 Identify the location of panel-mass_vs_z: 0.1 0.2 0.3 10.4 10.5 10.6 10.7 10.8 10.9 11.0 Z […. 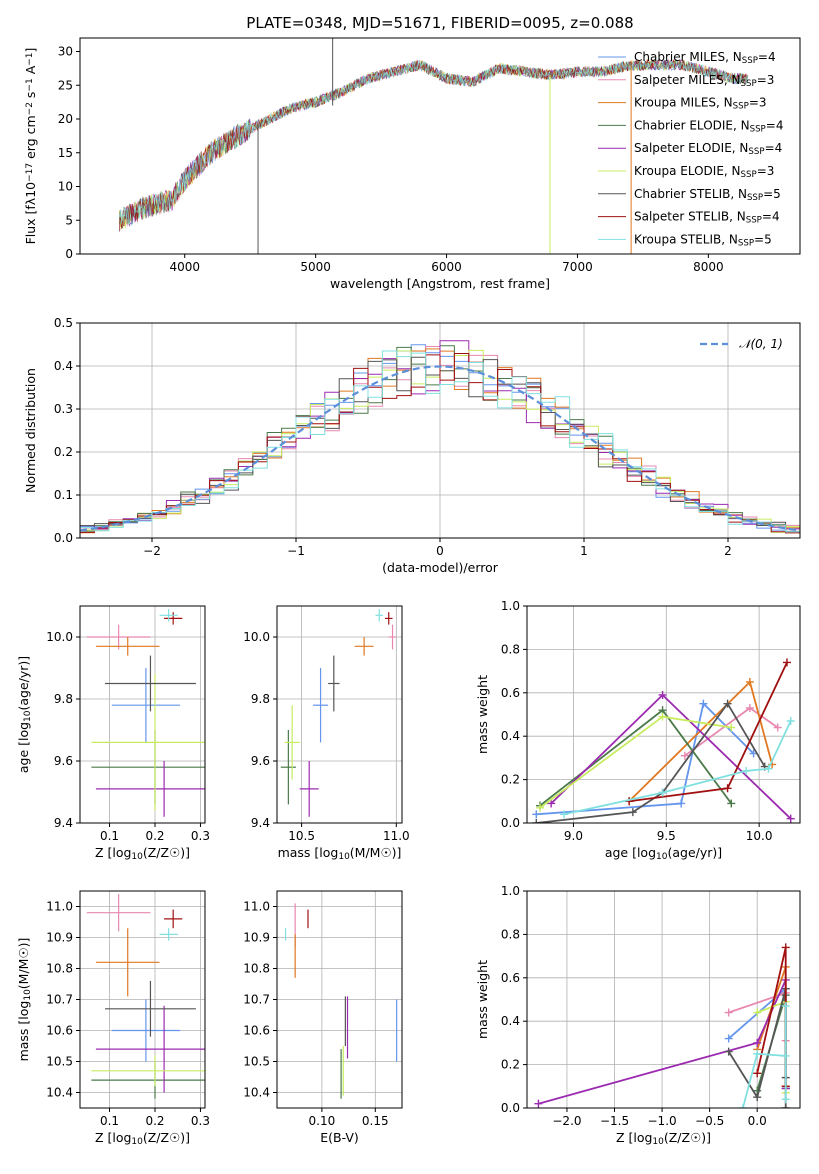
(113, 1018).